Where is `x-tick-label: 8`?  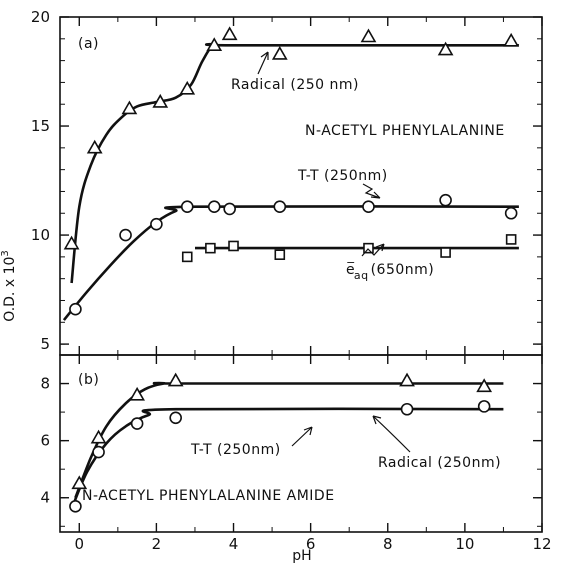 x-tick-label: 8 is located at coordinates (388, 544).